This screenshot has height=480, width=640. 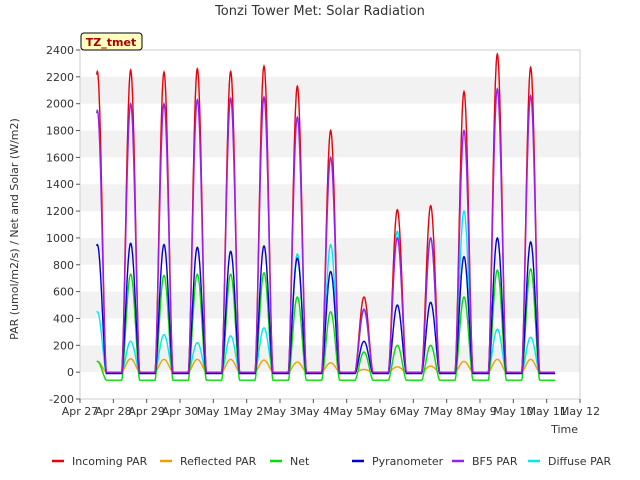 What do you see at coordinates (146, 411) in the screenshot?
I see `x-tick-label: Apr 29` at bounding box center [146, 411].